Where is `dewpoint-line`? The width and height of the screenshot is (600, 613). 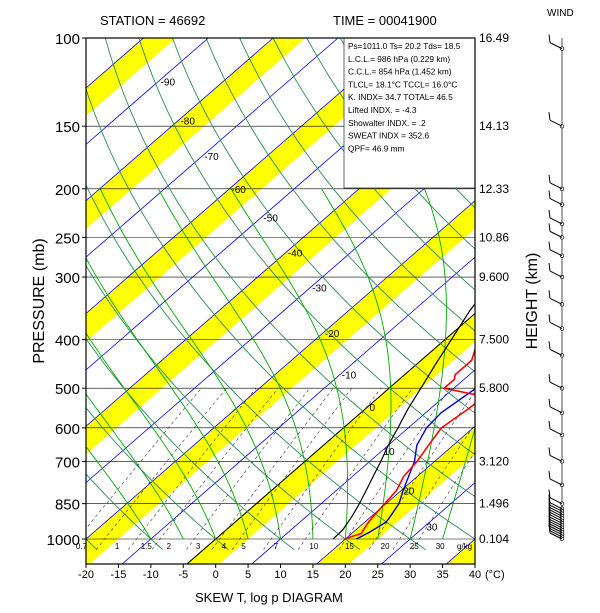 dewpoint-line is located at coordinates (410, 443).